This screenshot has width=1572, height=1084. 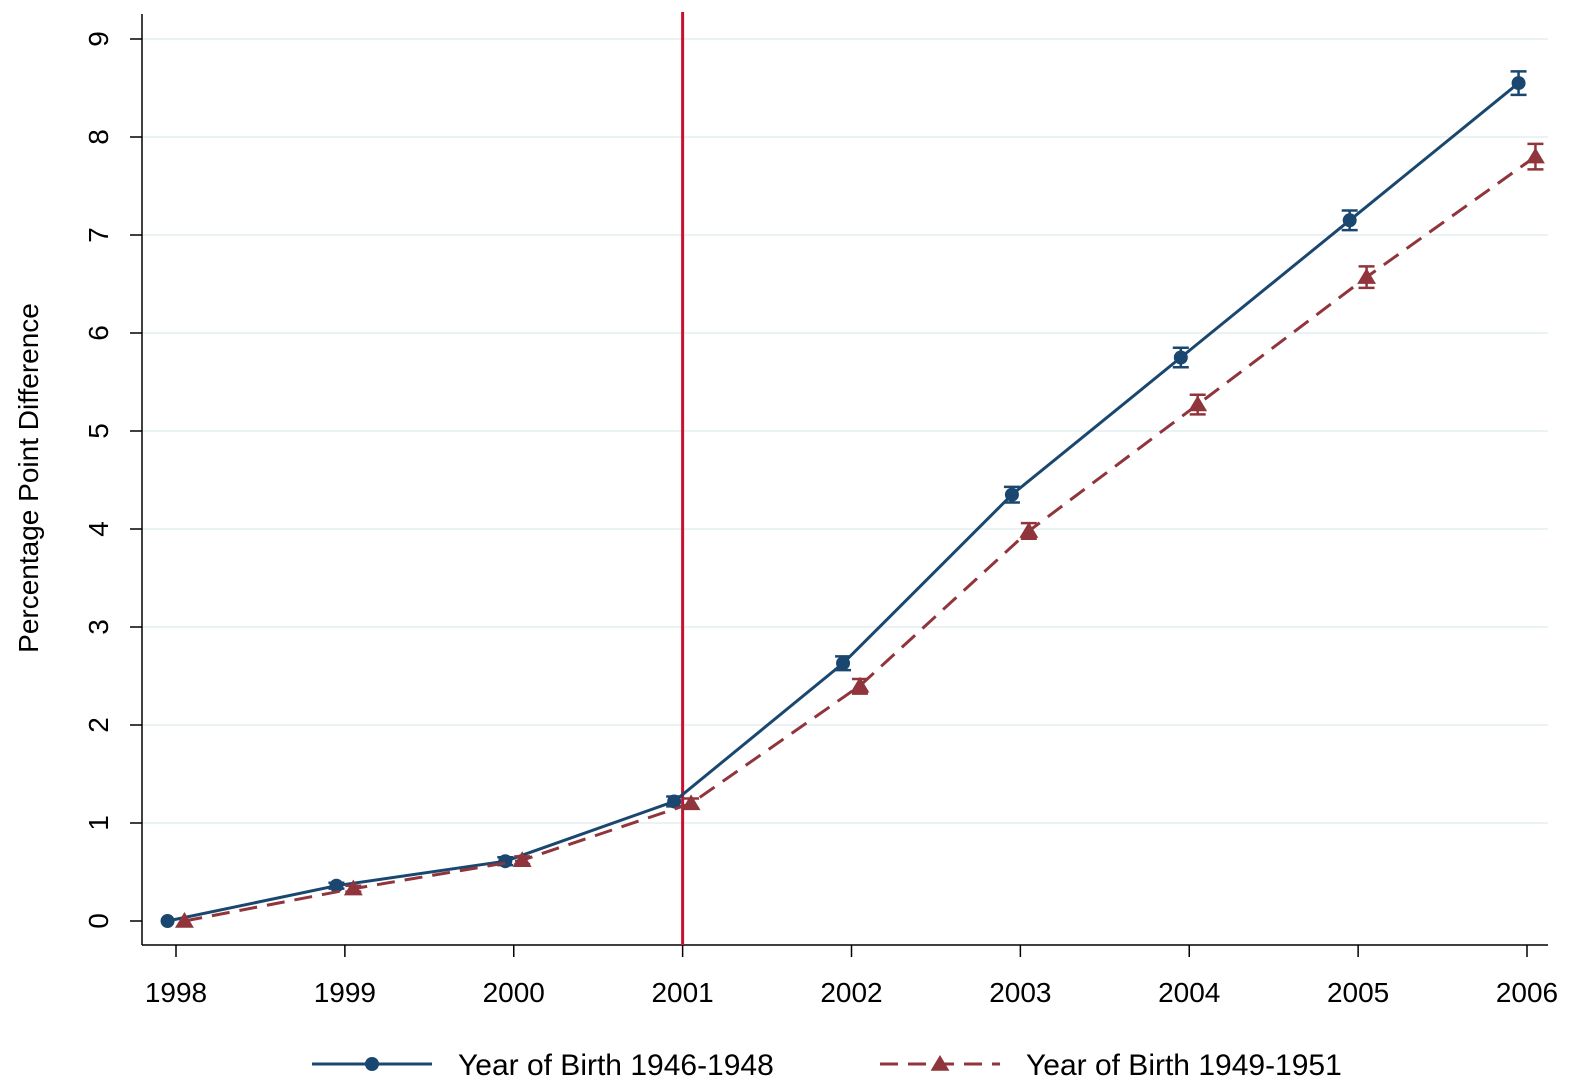 What do you see at coordinates (98, 333) in the screenshot?
I see `y-tick-label: 6` at bounding box center [98, 333].